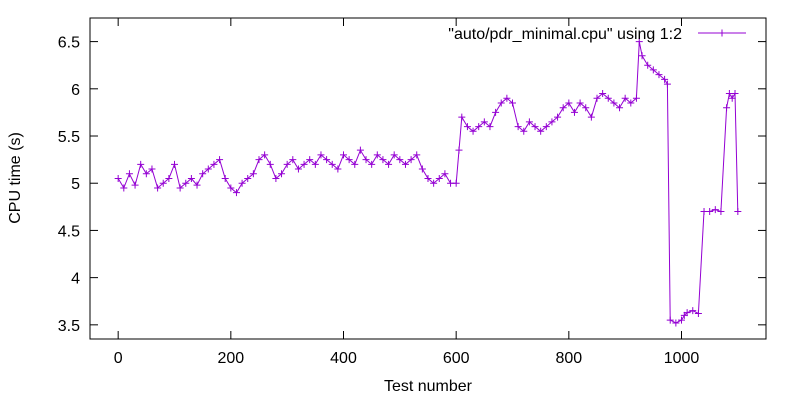 The image size is (800, 400). What do you see at coordinates (682, 358) in the screenshot?
I see `x-tick-label: 1000` at bounding box center [682, 358].